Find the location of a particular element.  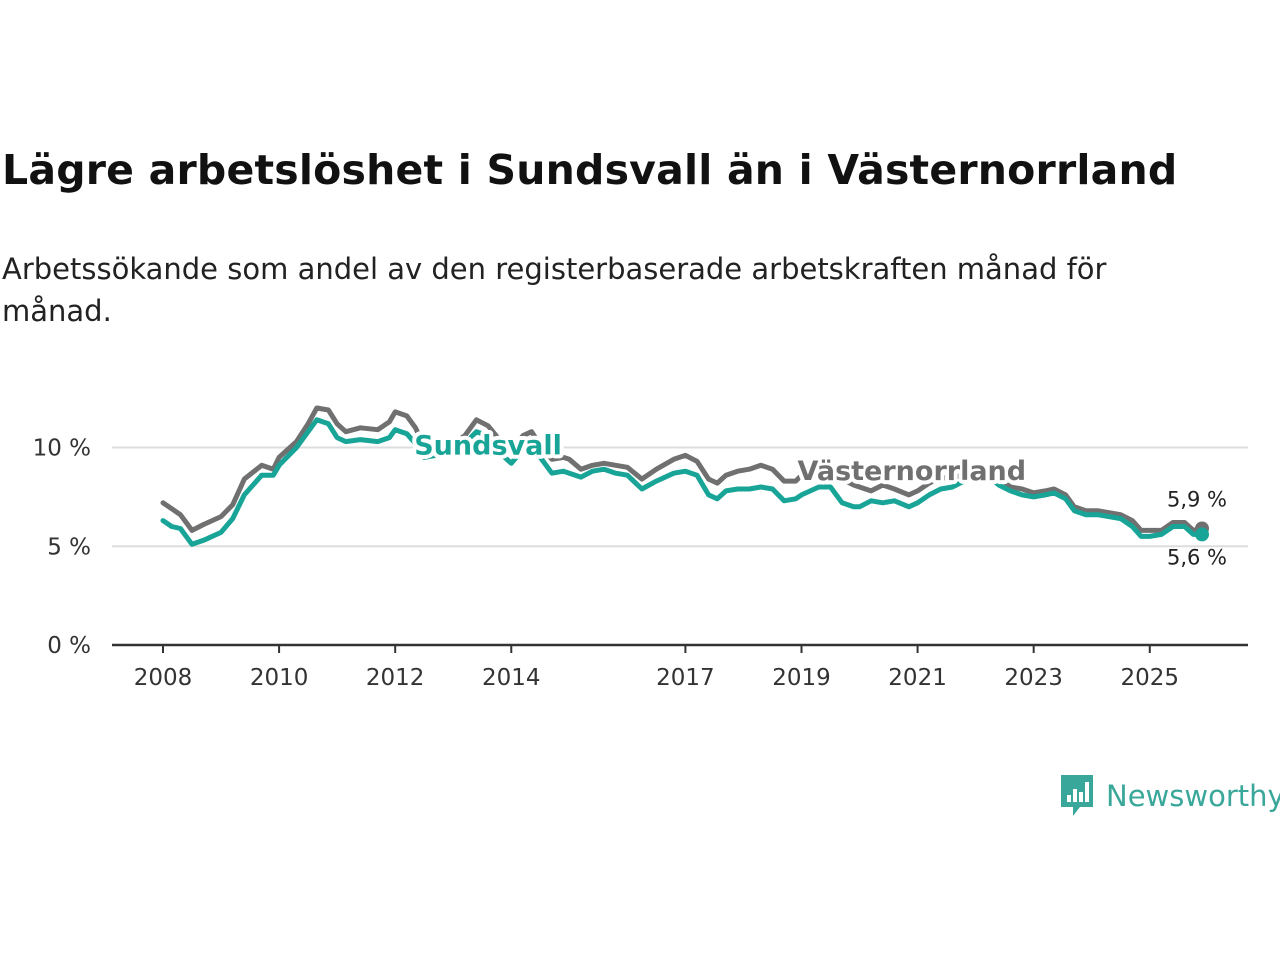

x-tick-label: 2010 is located at coordinates (279, 678).